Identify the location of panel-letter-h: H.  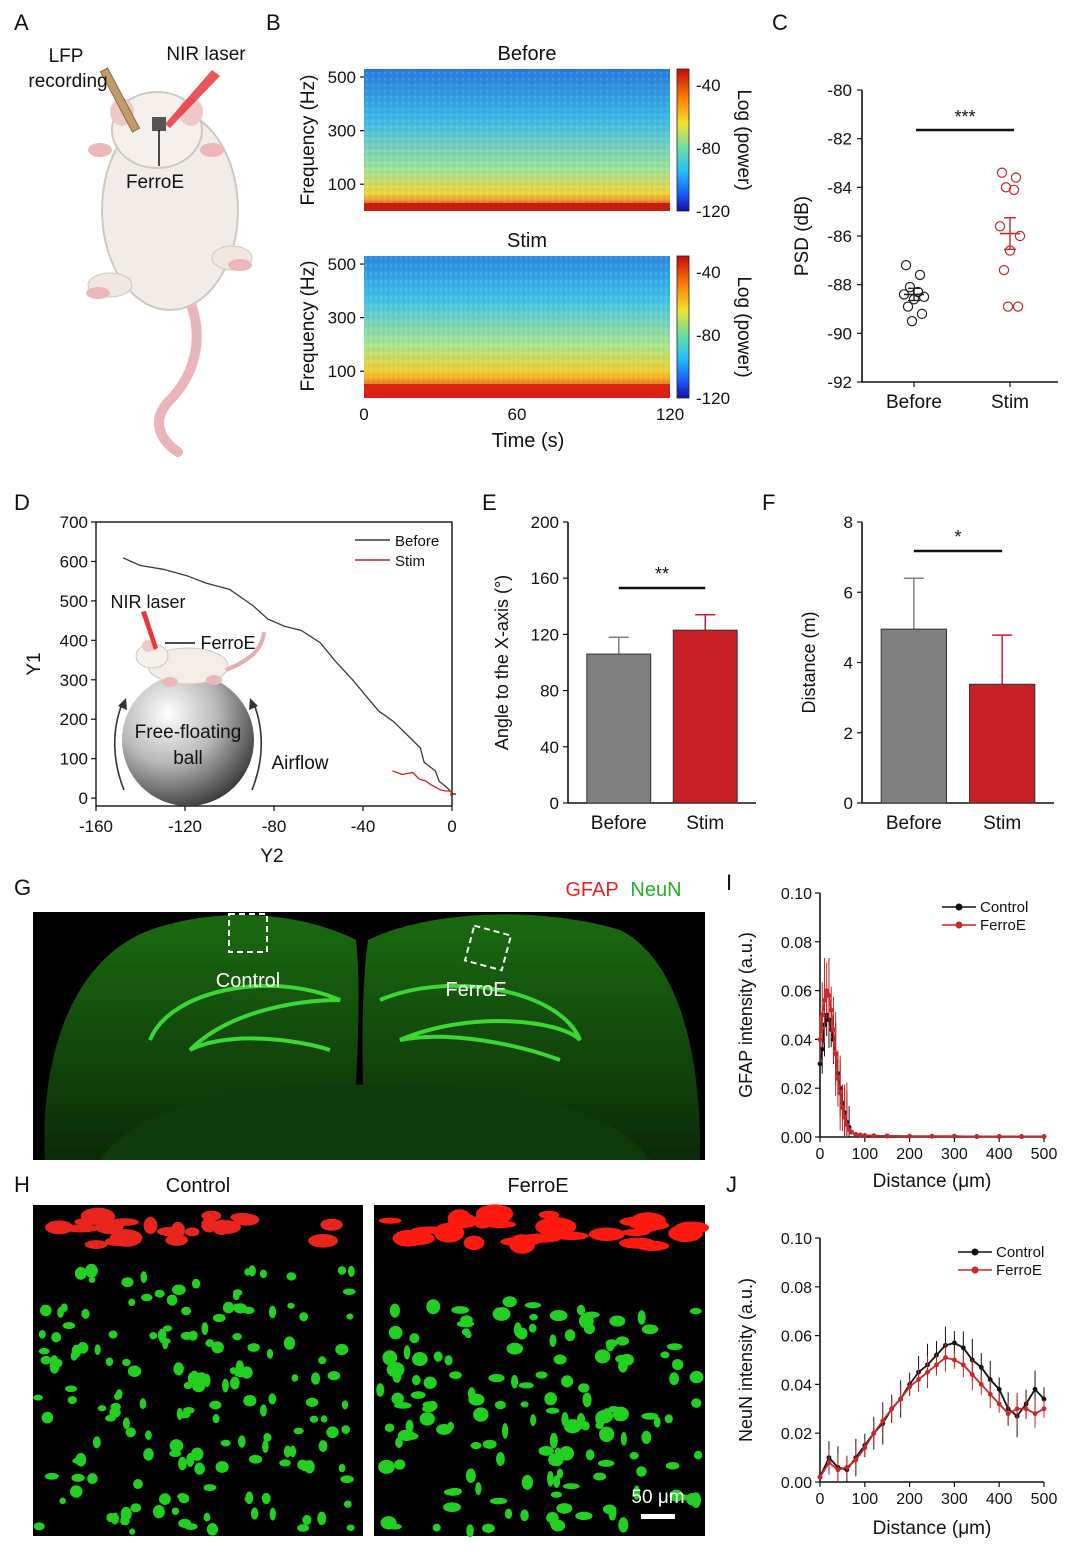
(22, 1184).